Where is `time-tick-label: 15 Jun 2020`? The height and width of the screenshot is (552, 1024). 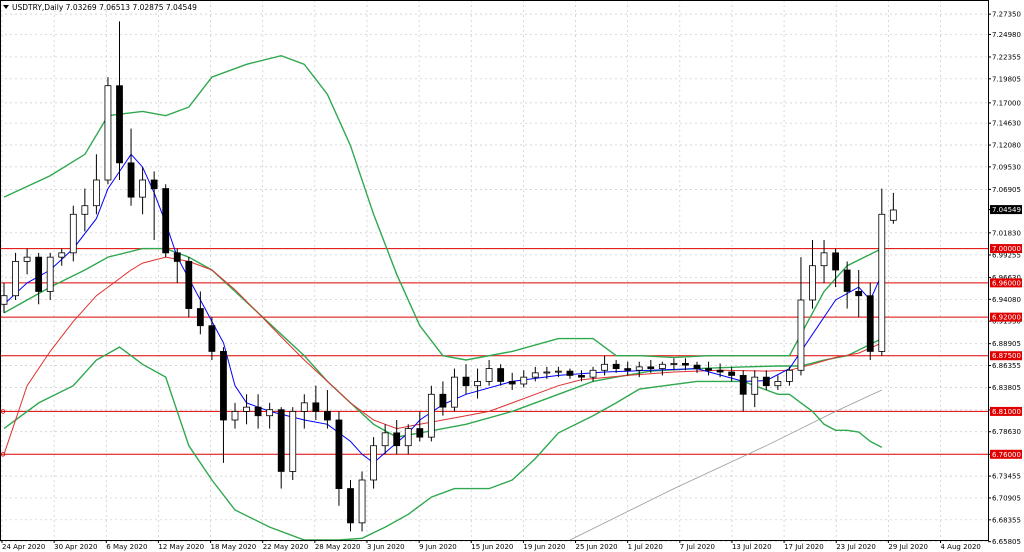 time-tick-label: 15 Jun 2020 is located at coordinates (492, 547).